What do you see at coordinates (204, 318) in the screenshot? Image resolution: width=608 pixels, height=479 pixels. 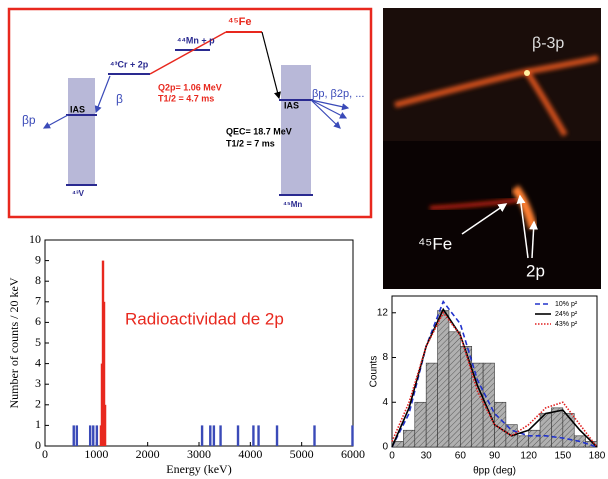 I see `chart-title: Radioactividad de 2p` at bounding box center [204, 318].